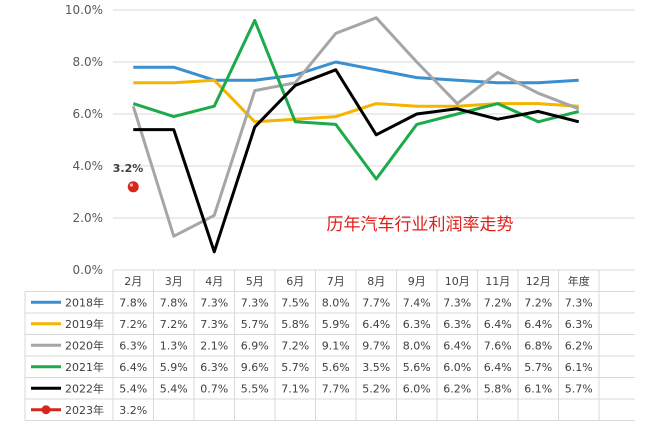 This screenshot has width=650, height=439. I want to click on x-tick-label: 年度, so click(579, 281).